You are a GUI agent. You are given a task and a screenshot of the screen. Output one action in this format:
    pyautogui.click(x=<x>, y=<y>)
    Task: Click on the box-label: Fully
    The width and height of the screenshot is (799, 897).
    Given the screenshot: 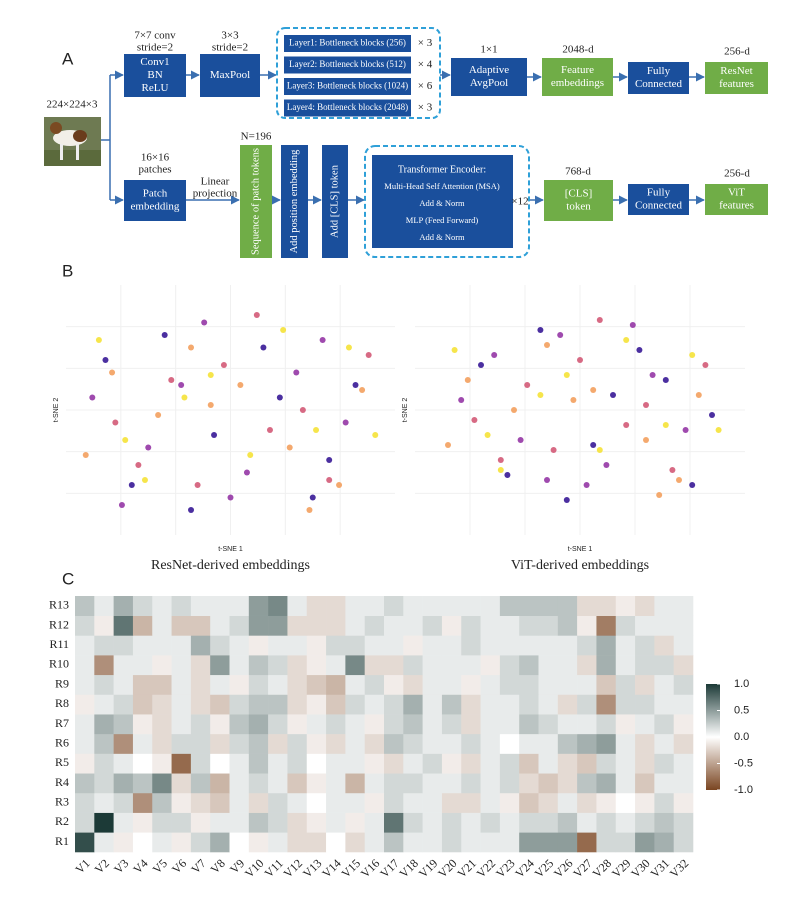 What is the action you would take?
    pyautogui.click(x=659, y=193)
    